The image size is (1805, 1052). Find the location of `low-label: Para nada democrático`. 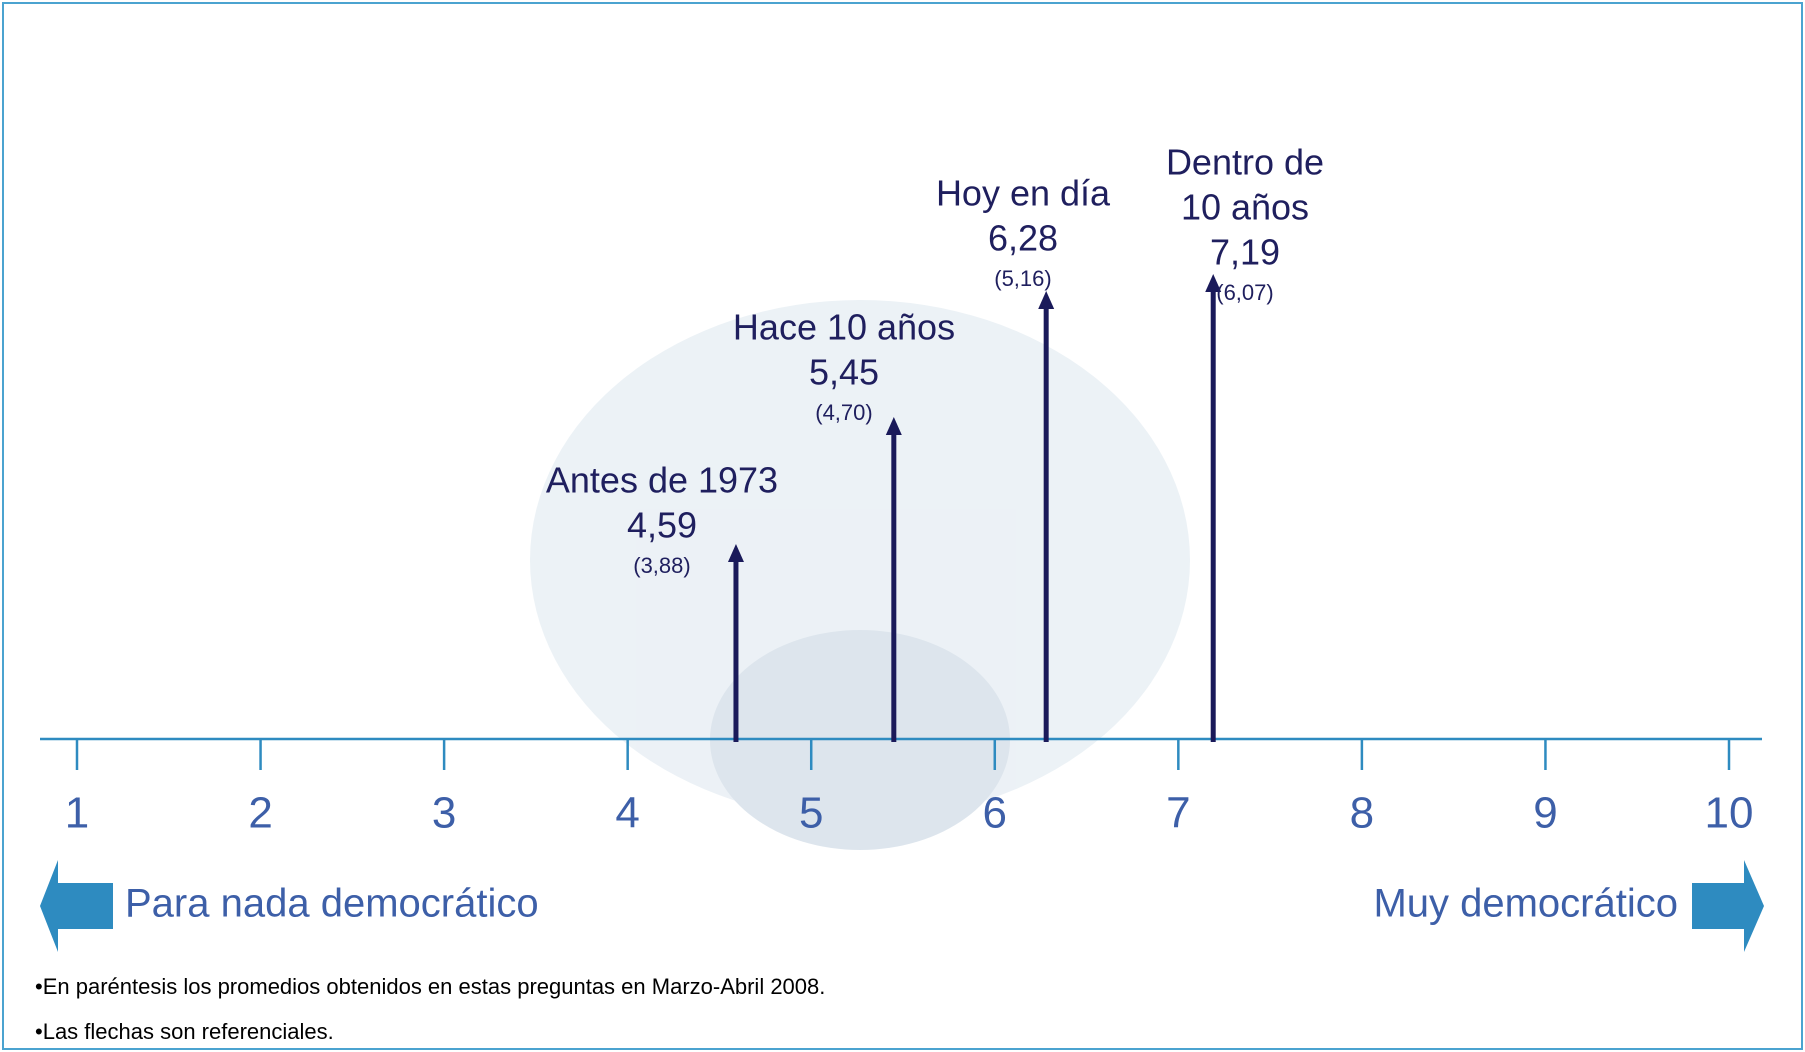

low-label: Para nada democrático is located at coordinates (332, 904).